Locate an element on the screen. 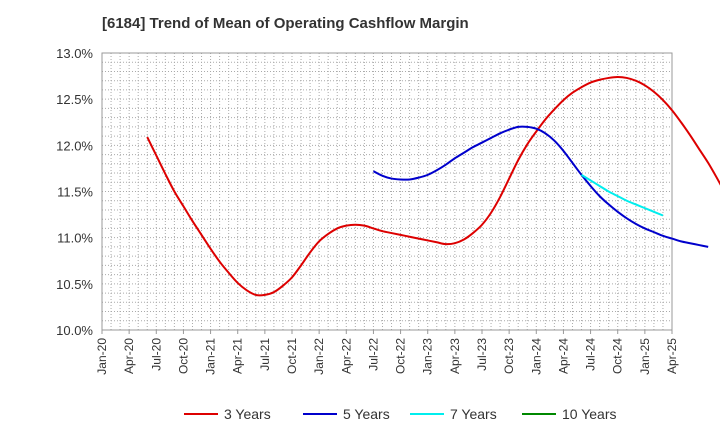  series-line-7-years is located at coordinates (622, 195).